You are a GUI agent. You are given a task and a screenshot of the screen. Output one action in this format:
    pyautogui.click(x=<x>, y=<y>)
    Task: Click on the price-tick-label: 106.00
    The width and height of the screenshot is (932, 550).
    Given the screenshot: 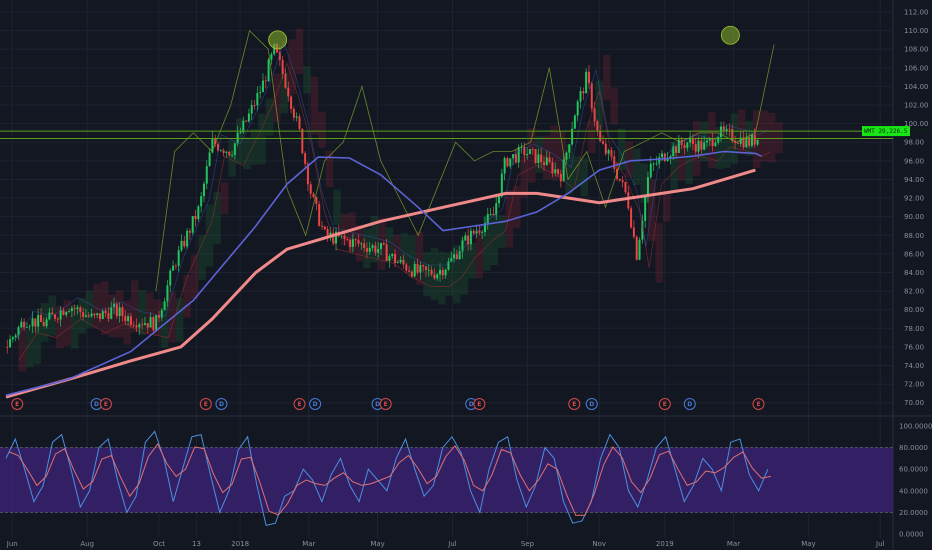 What is the action you would take?
    pyautogui.click(x=916, y=68)
    